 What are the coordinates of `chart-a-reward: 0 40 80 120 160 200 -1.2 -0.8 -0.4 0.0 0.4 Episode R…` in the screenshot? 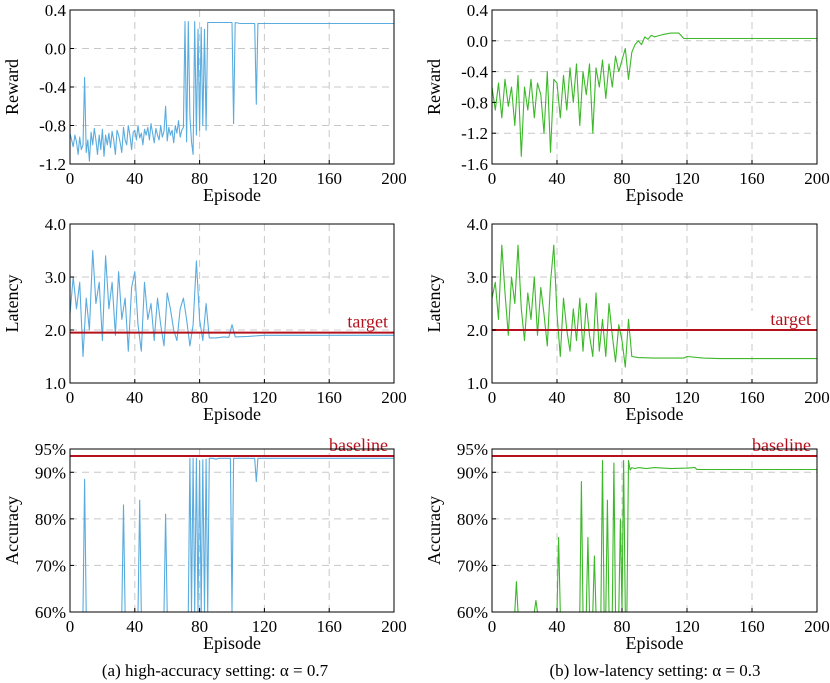 It's located at (204, 103).